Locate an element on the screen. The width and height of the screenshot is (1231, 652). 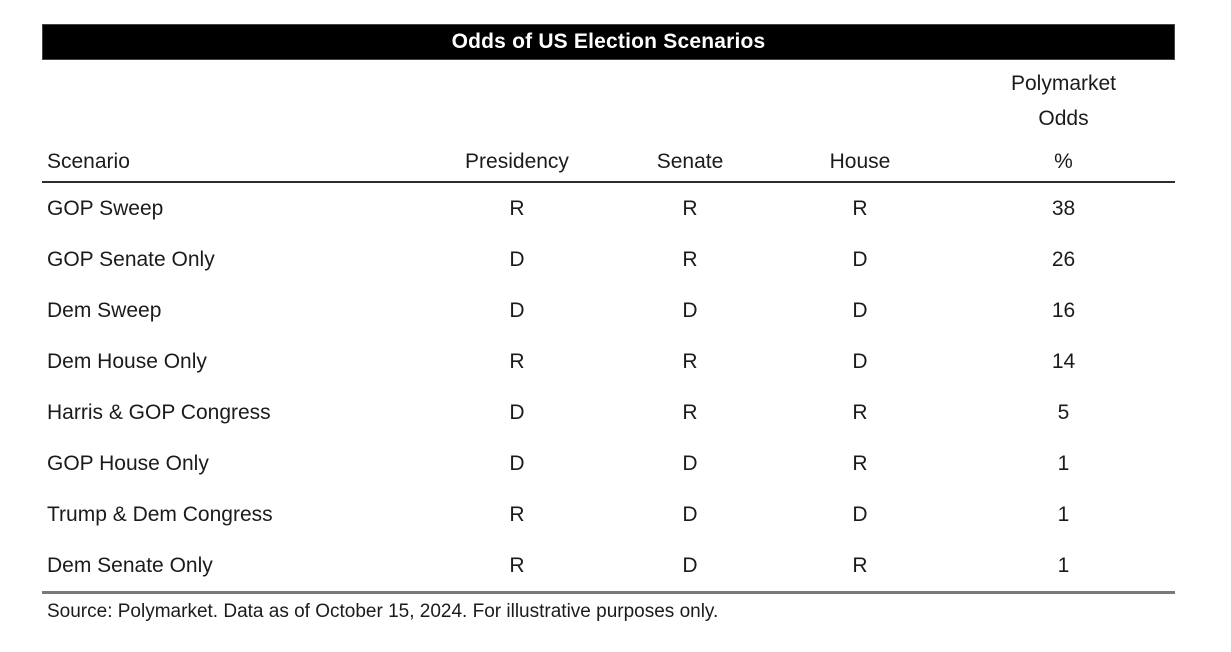
scenario-cell: Harris & GOP Congress is located at coordinates (159, 412).